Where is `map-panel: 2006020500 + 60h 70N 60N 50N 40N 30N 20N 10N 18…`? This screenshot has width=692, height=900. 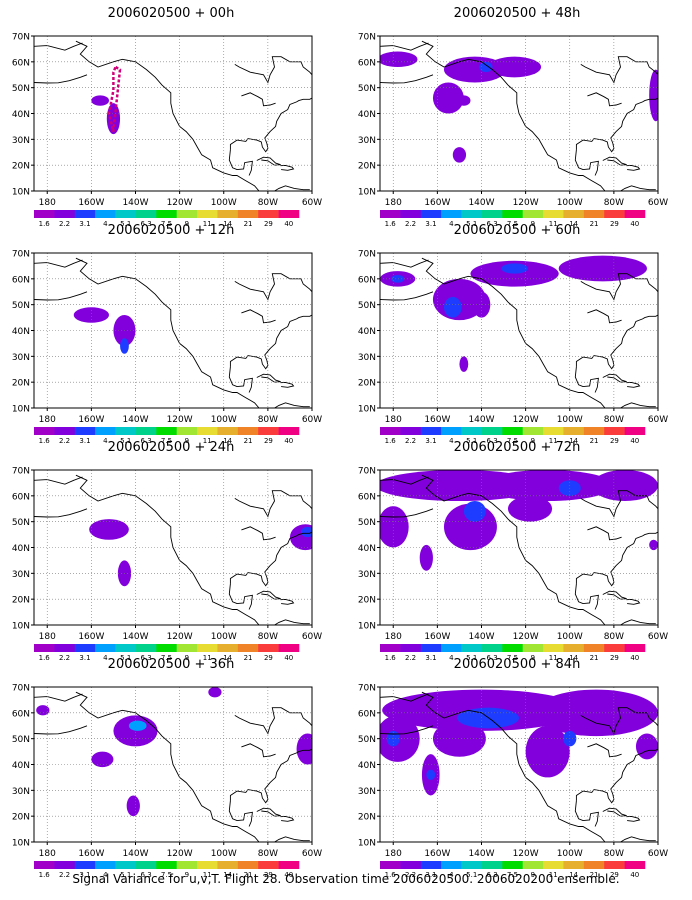
map-panel: 2006020500 + 60h 70N 60N 50N 40N 30N 20N 10N 18… is located at coordinates (517, 334).